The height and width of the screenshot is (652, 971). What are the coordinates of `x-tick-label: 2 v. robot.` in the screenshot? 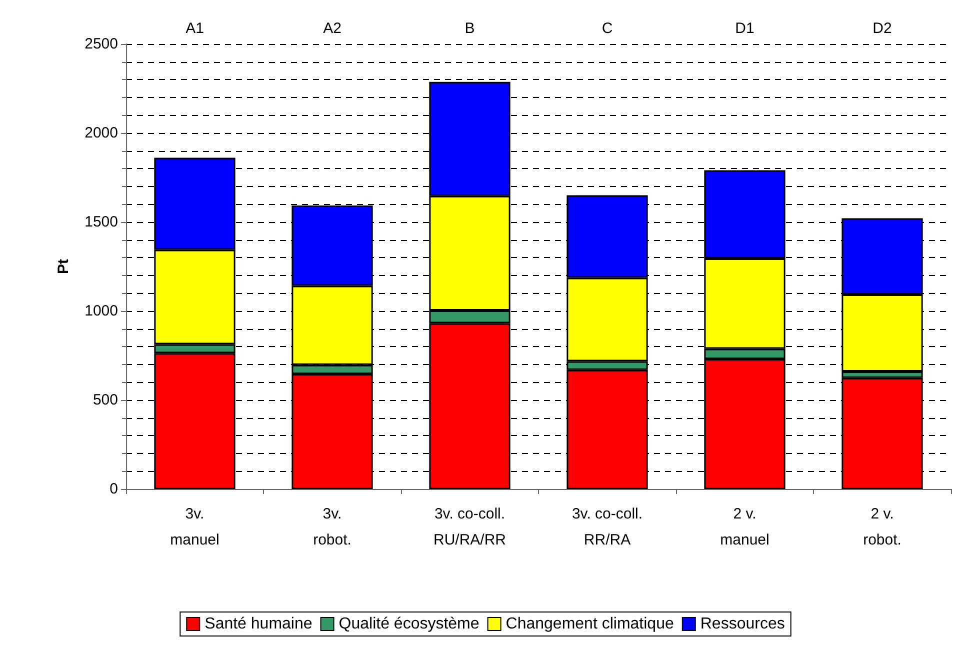 It's located at (882, 527).